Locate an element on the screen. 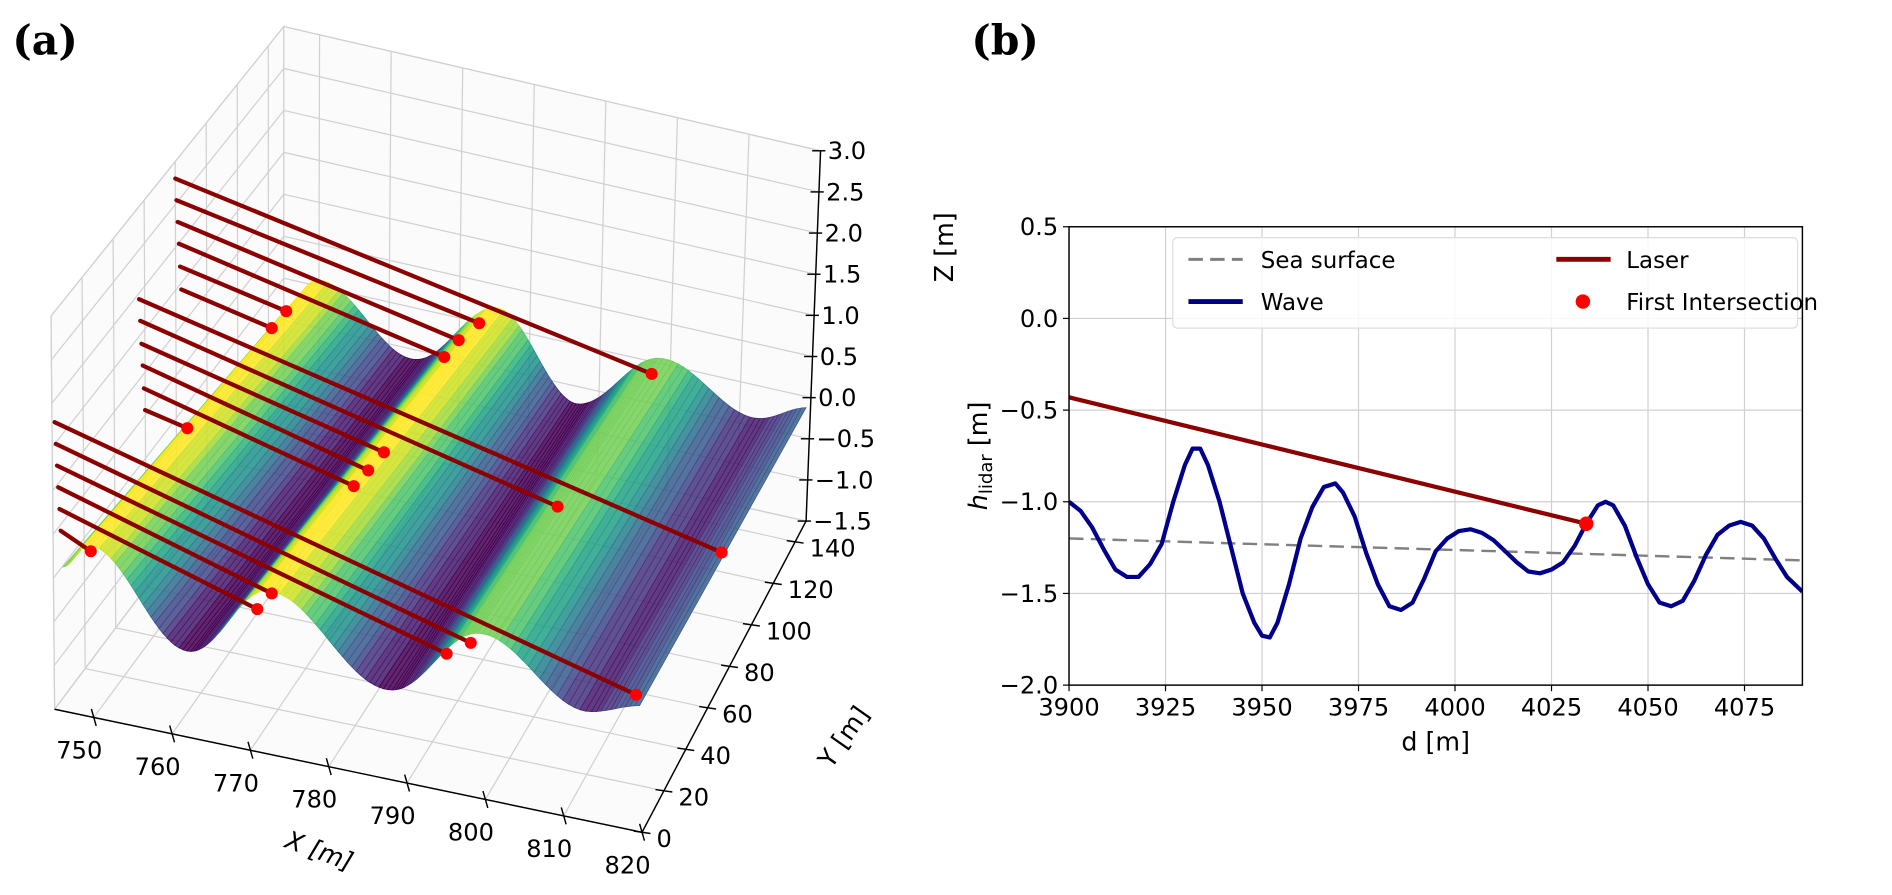 The height and width of the screenshot is (895, 1892). panel-b-y-axis-label: hlidar [m] is located at coordinates (980, 456).